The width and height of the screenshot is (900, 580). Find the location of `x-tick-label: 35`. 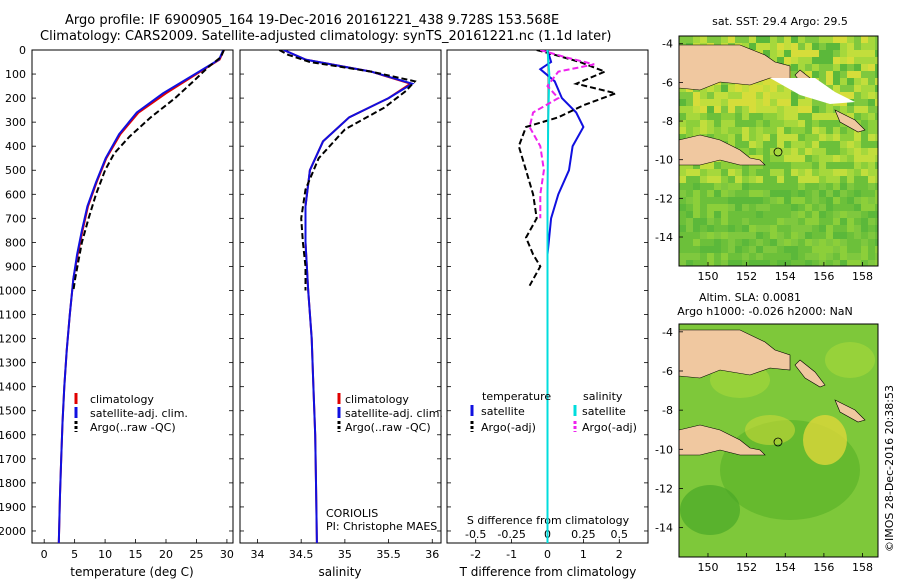

x-tick-label: 35 is located at coordinates (345, 554).